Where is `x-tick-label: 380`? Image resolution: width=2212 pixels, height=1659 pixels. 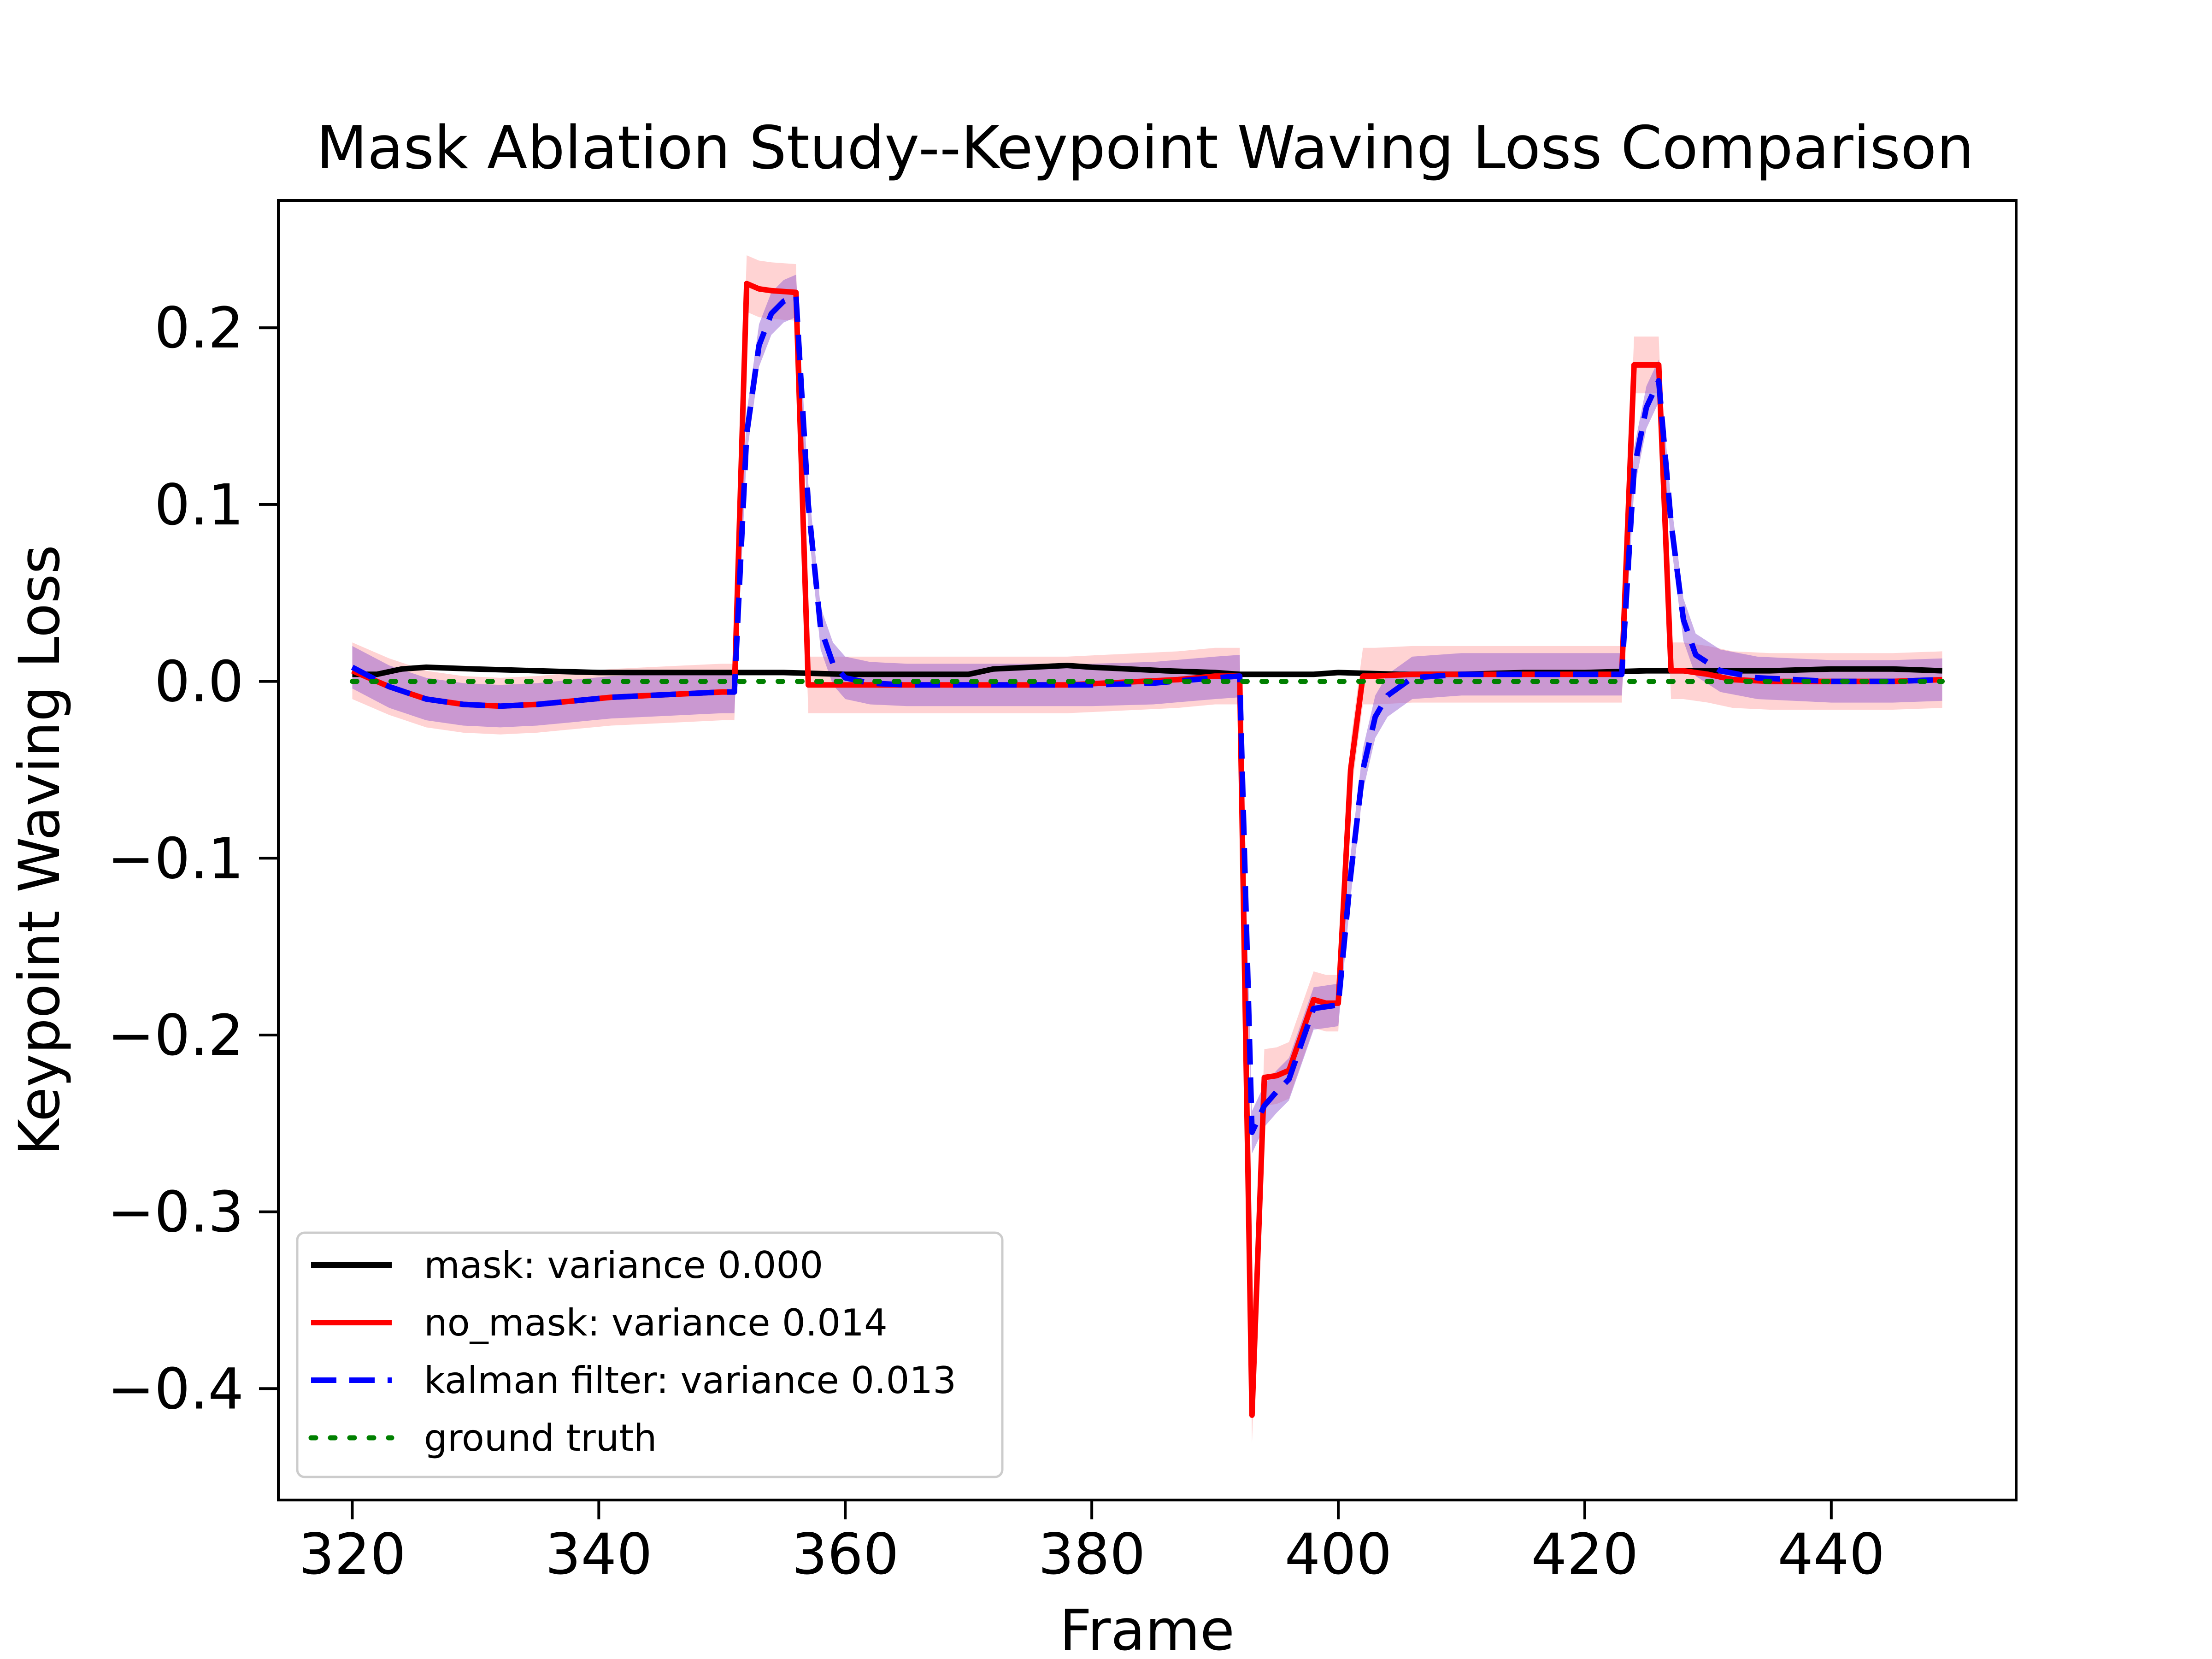
x-tick-label: 380 is located at coordinates (1092, 1554).